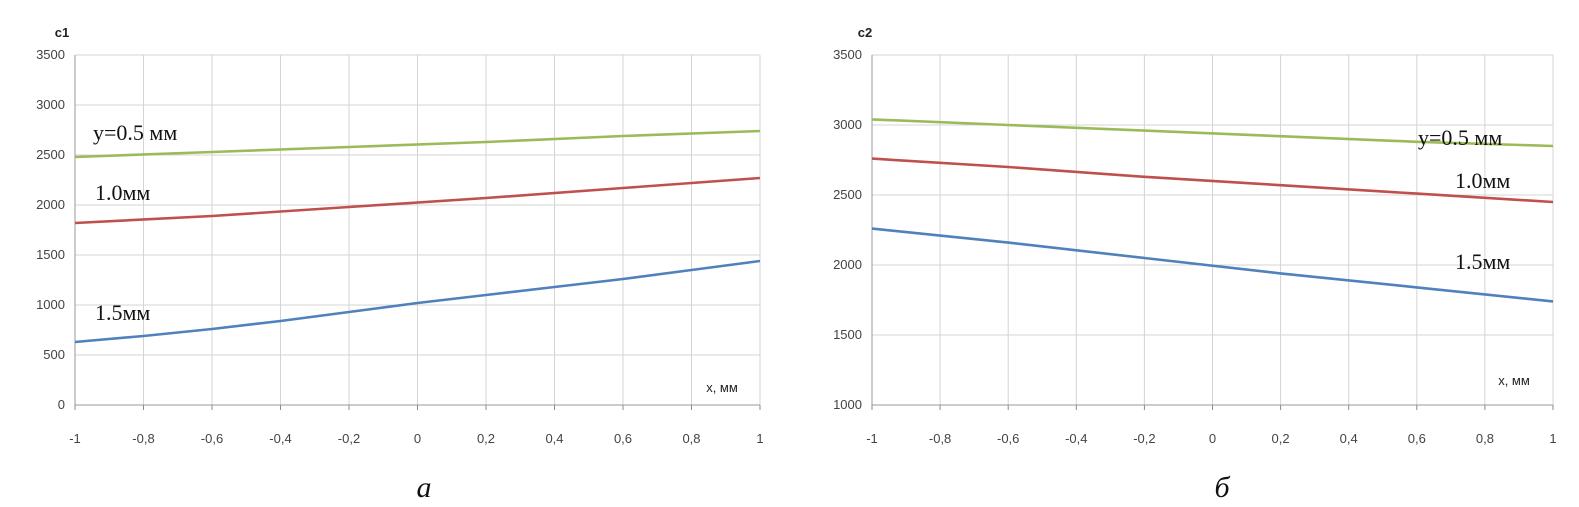  Describe the element at coordinates (865, 32) in the screenshot. I see `y-axis-title: c2` at that location.